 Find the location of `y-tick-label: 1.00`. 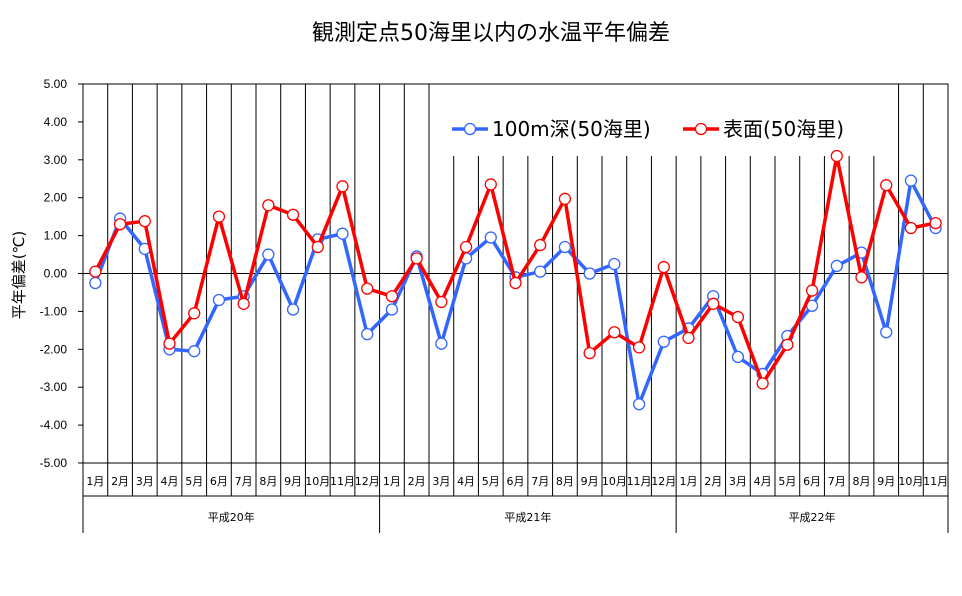

y-tick-label: 1.00 is located at coordinates (56, 236).